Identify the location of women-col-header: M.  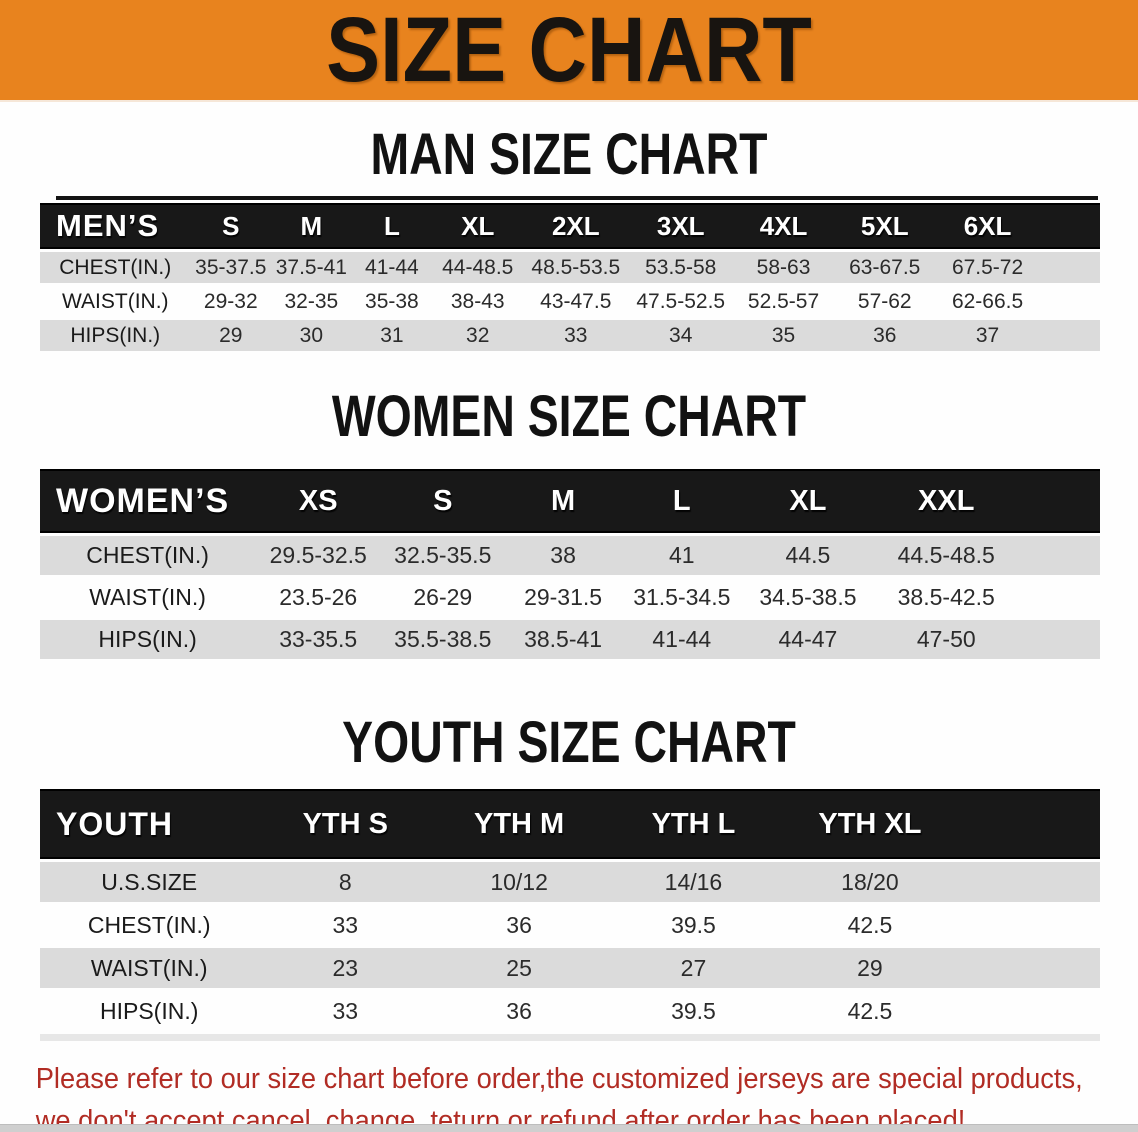
(563, 501).